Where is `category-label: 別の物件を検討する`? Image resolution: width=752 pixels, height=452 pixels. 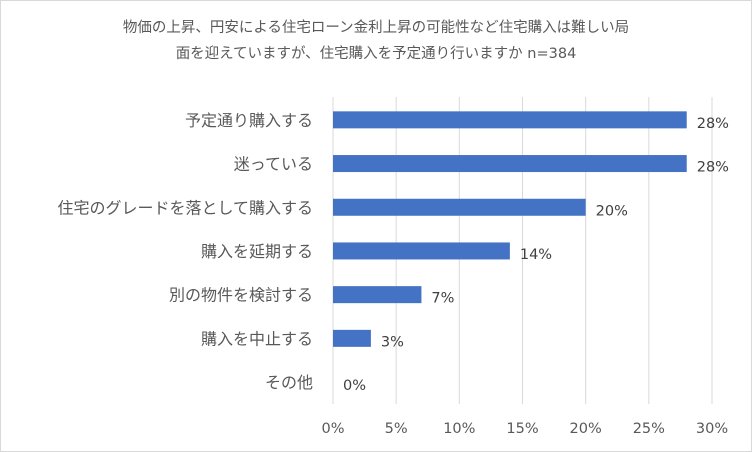 category-label: 別の物件を検討する is located at coordinates (241, 295).